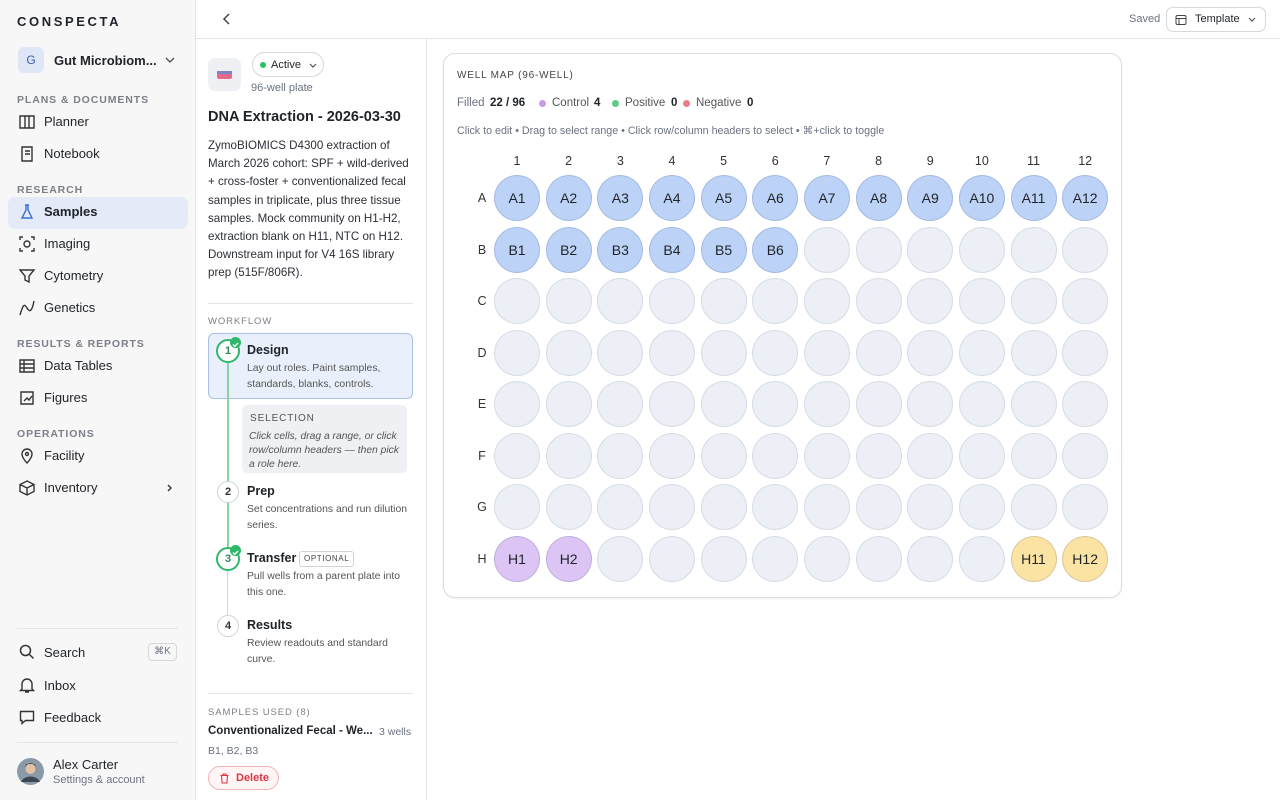  What do you see at coordinates (482, 558) in the screenshot?
I see `row-header: H` at bounding box center [482, 558].